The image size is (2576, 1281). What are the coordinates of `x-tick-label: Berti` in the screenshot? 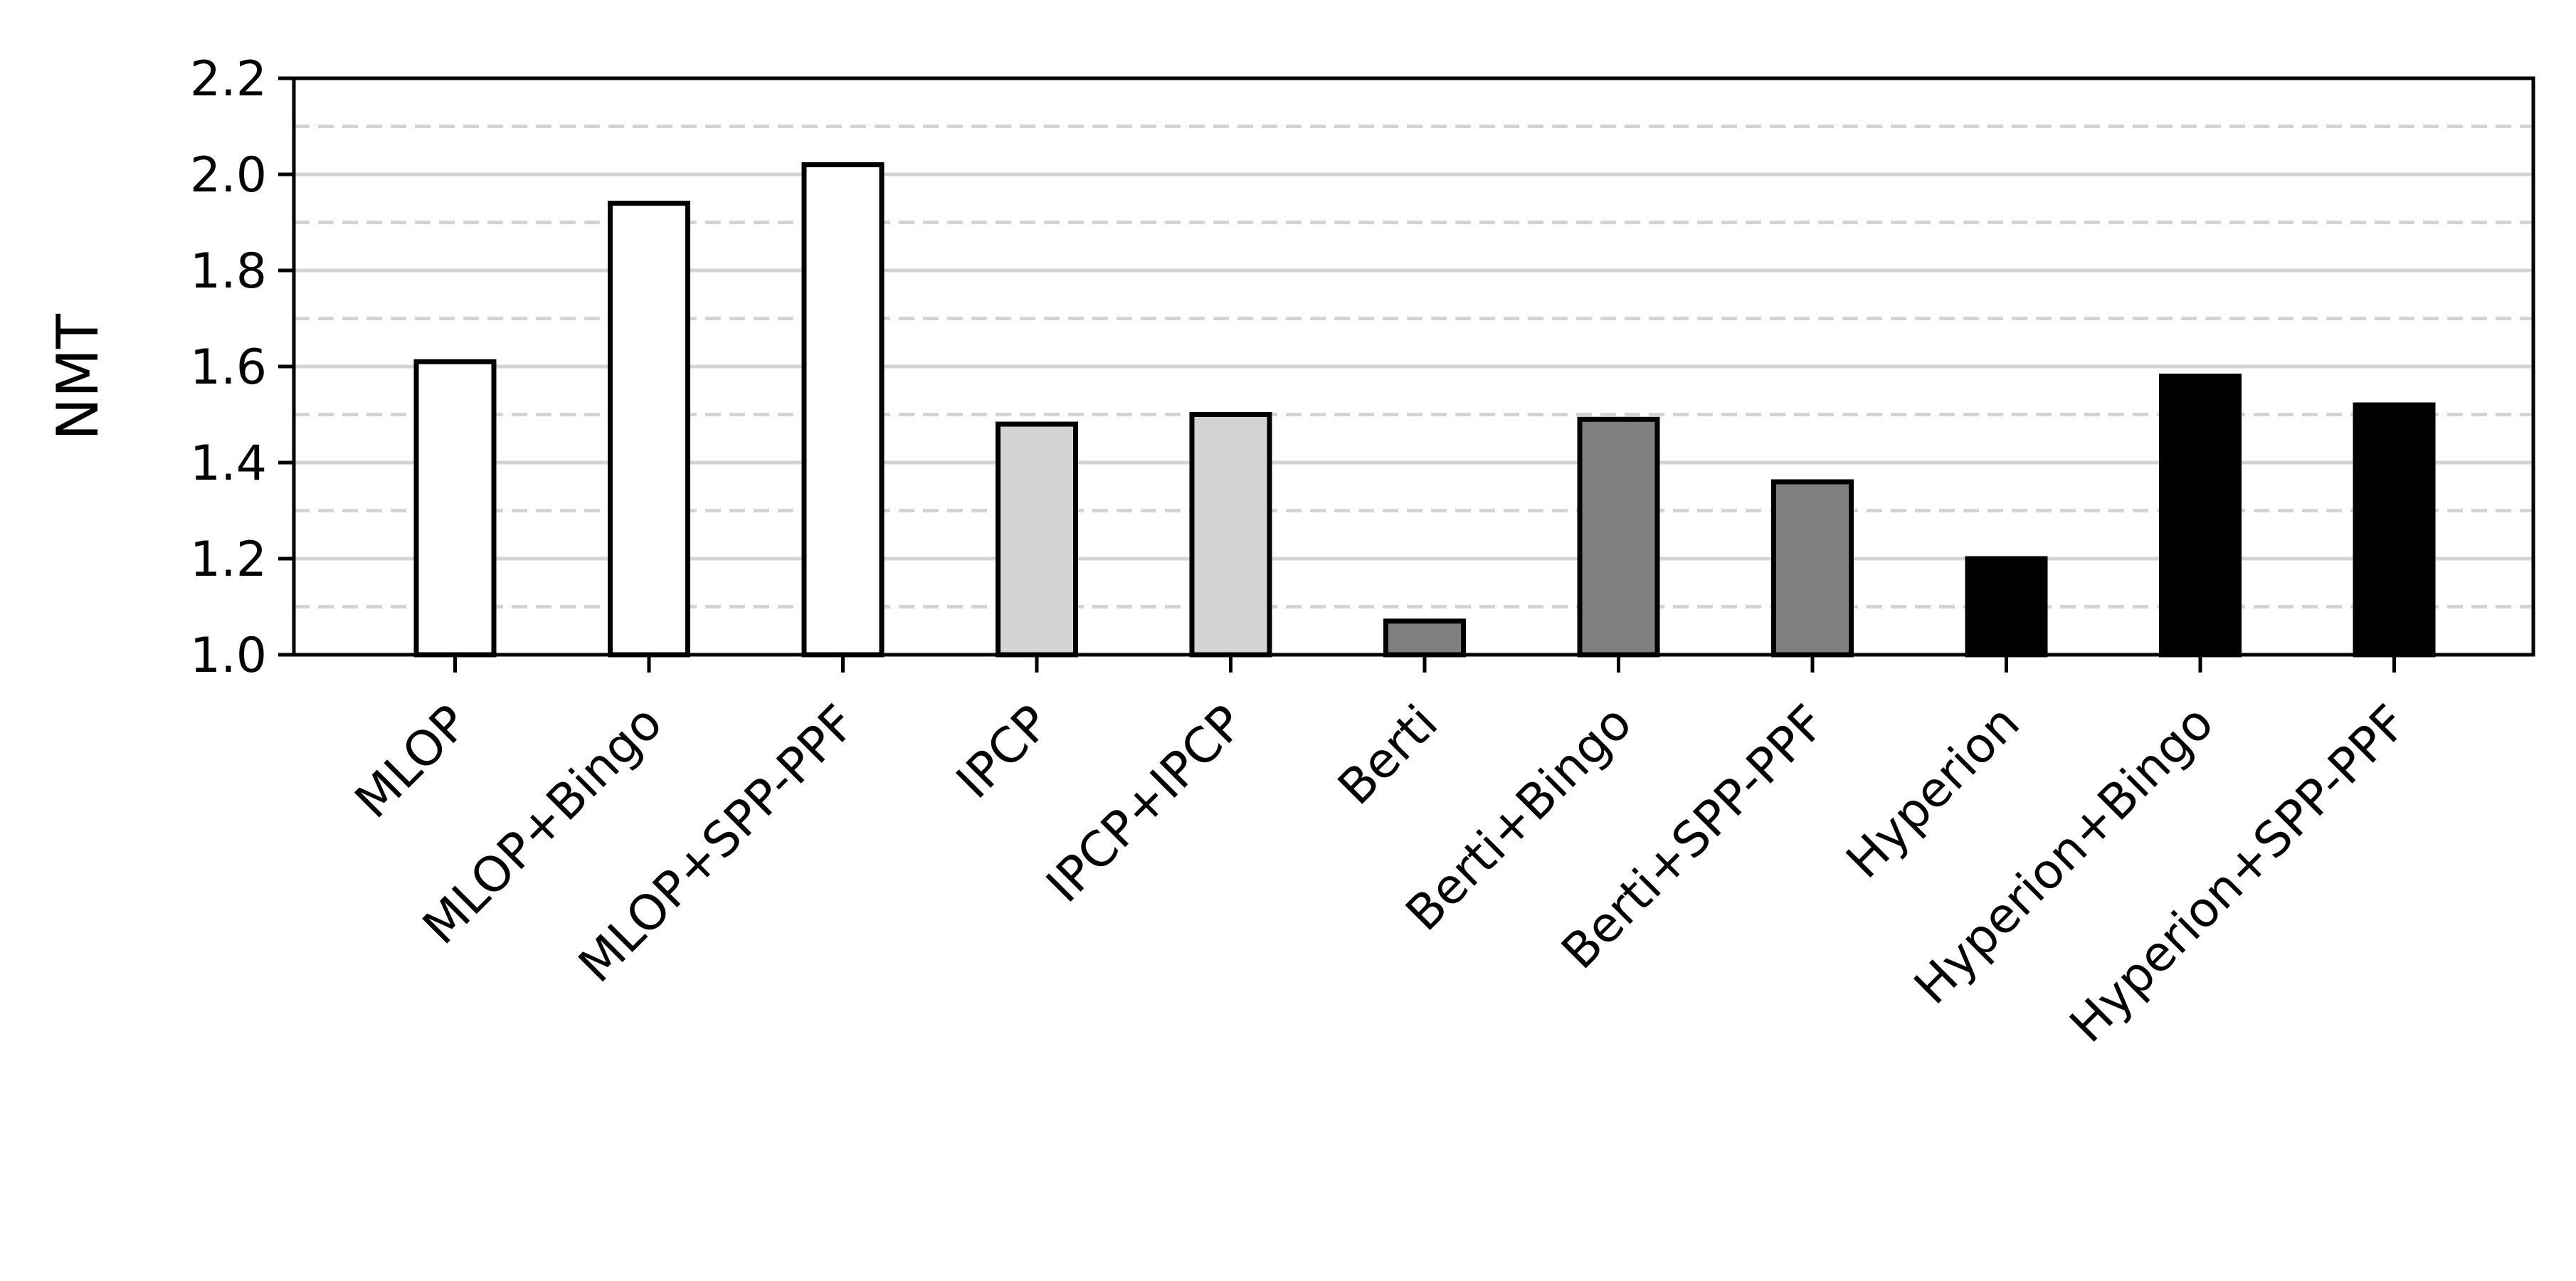 It's located at (1388, 755).